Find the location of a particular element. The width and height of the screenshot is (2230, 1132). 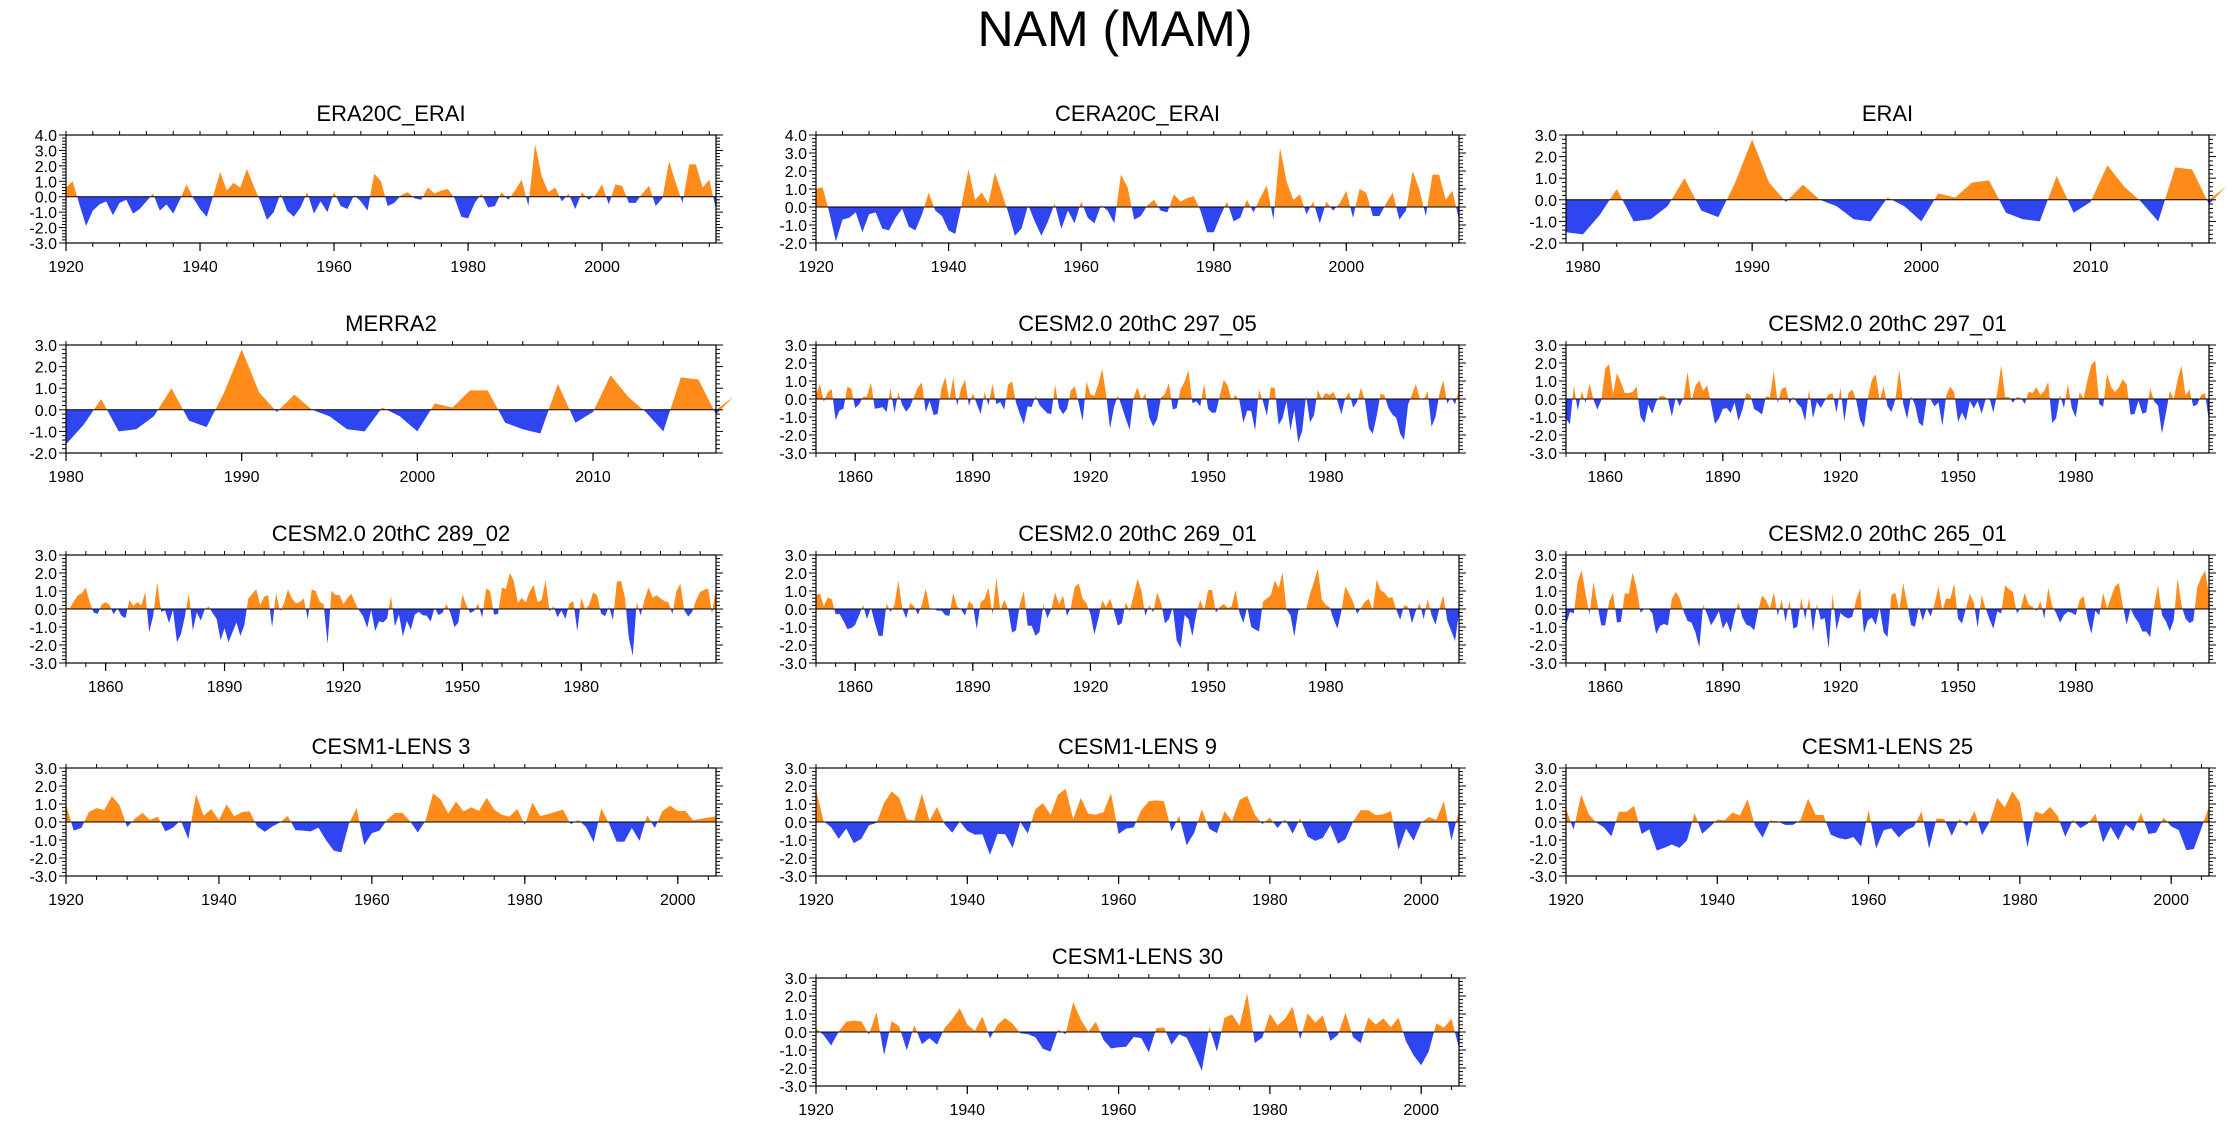

panel-title: ERA20C_ERAI is located at coordinates (390, 113).